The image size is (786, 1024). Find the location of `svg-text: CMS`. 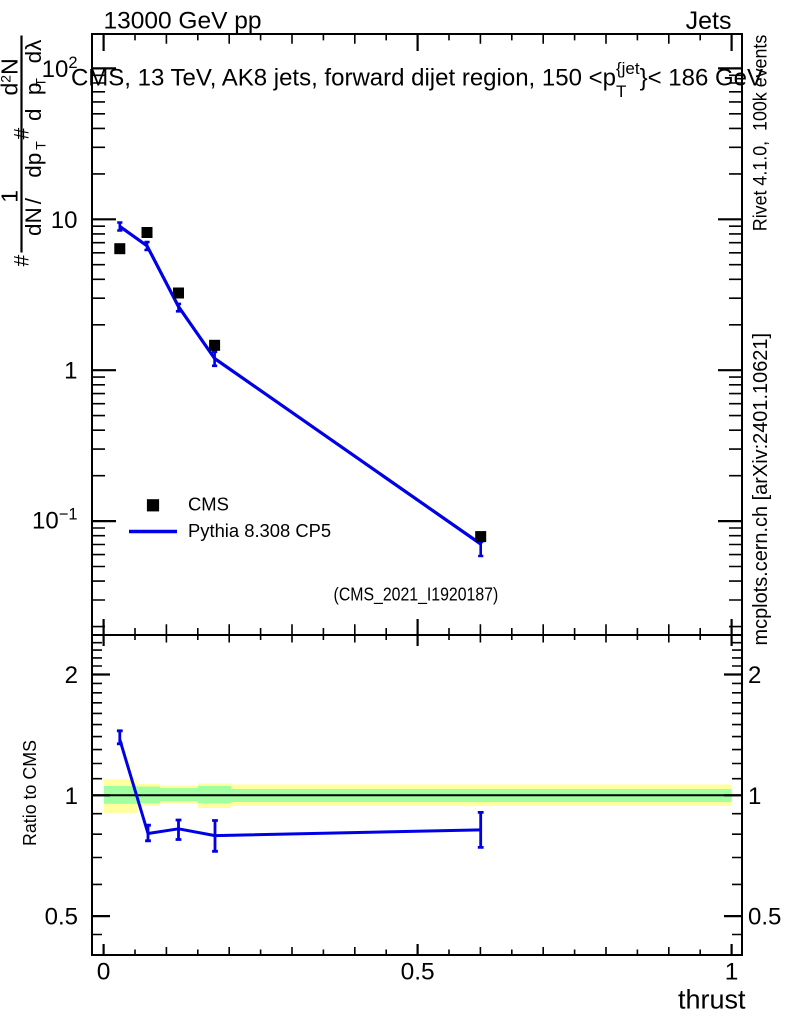

svg-text: CMS is located at coordinates (208, 504).